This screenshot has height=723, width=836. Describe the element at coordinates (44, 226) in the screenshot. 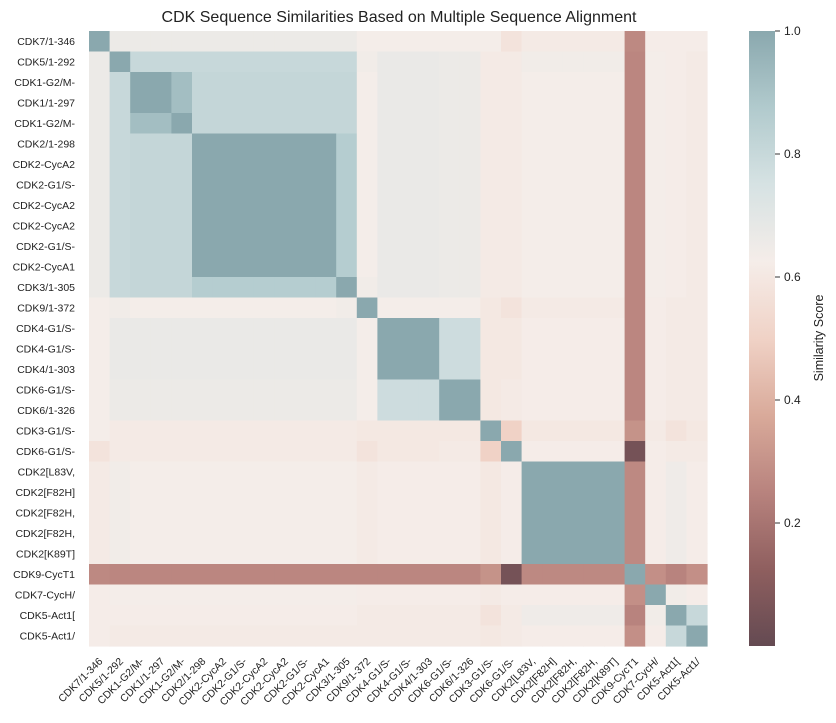

I see `y-tick-label: CDK2-CycA2` at that location.